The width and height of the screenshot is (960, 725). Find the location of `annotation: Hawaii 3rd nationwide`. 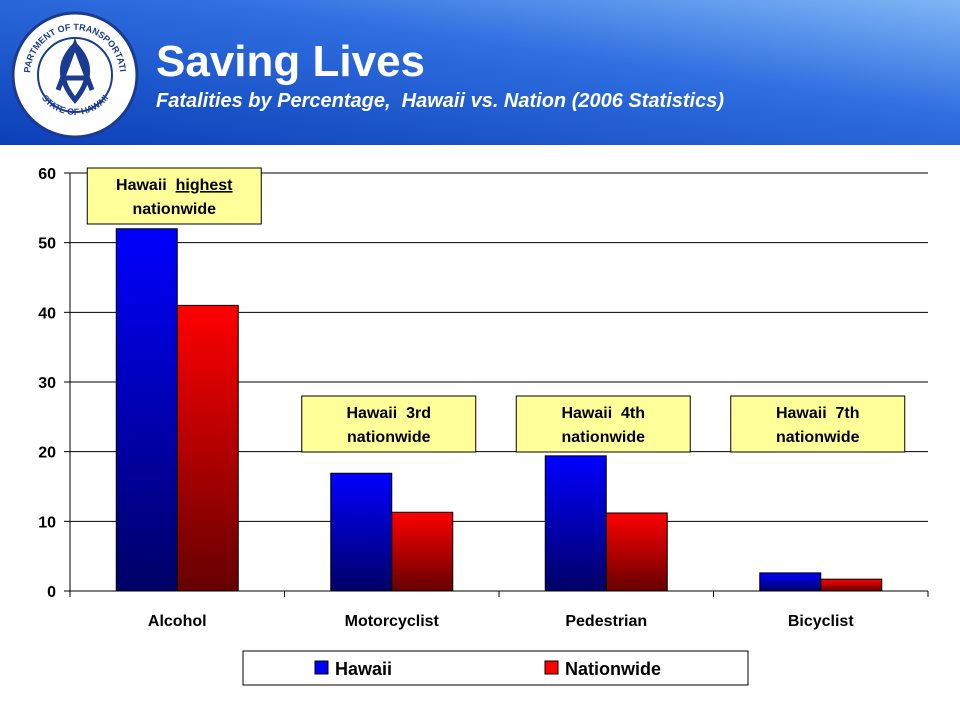

annotation: Hawaii 3rd nationwide is located at coordinates (389, 424).